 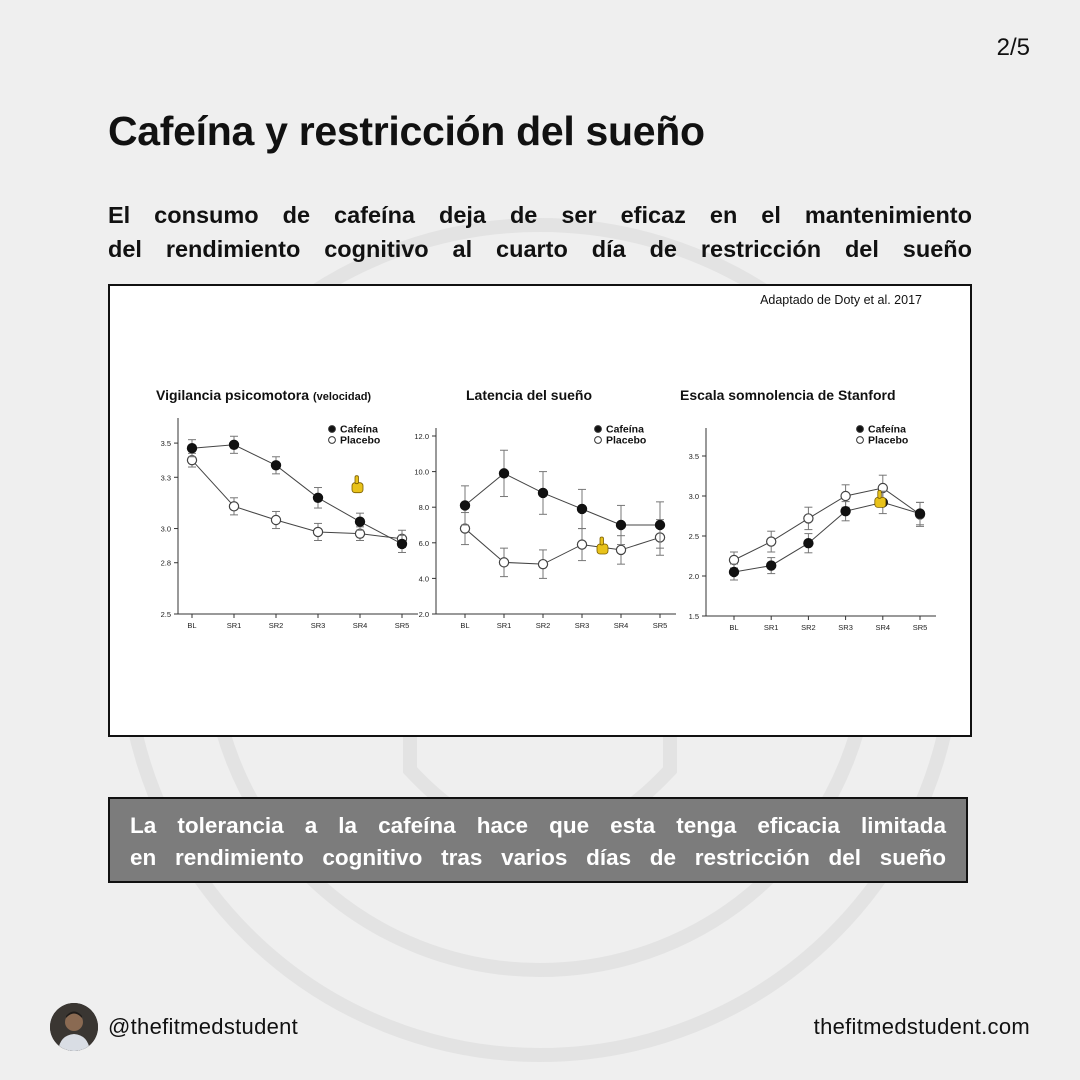 What do you see at coordinates (406, 131) in the screenshot?
I see `page-title: Cafeína y restricción del sueño` at bounding box center [406, 131].